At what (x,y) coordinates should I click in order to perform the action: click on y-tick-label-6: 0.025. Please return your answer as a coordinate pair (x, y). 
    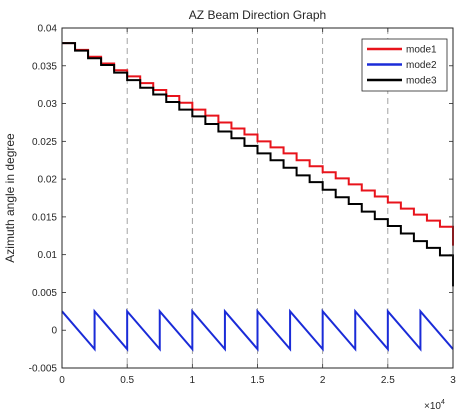
    Looking at the image, I should click on (44, 142).